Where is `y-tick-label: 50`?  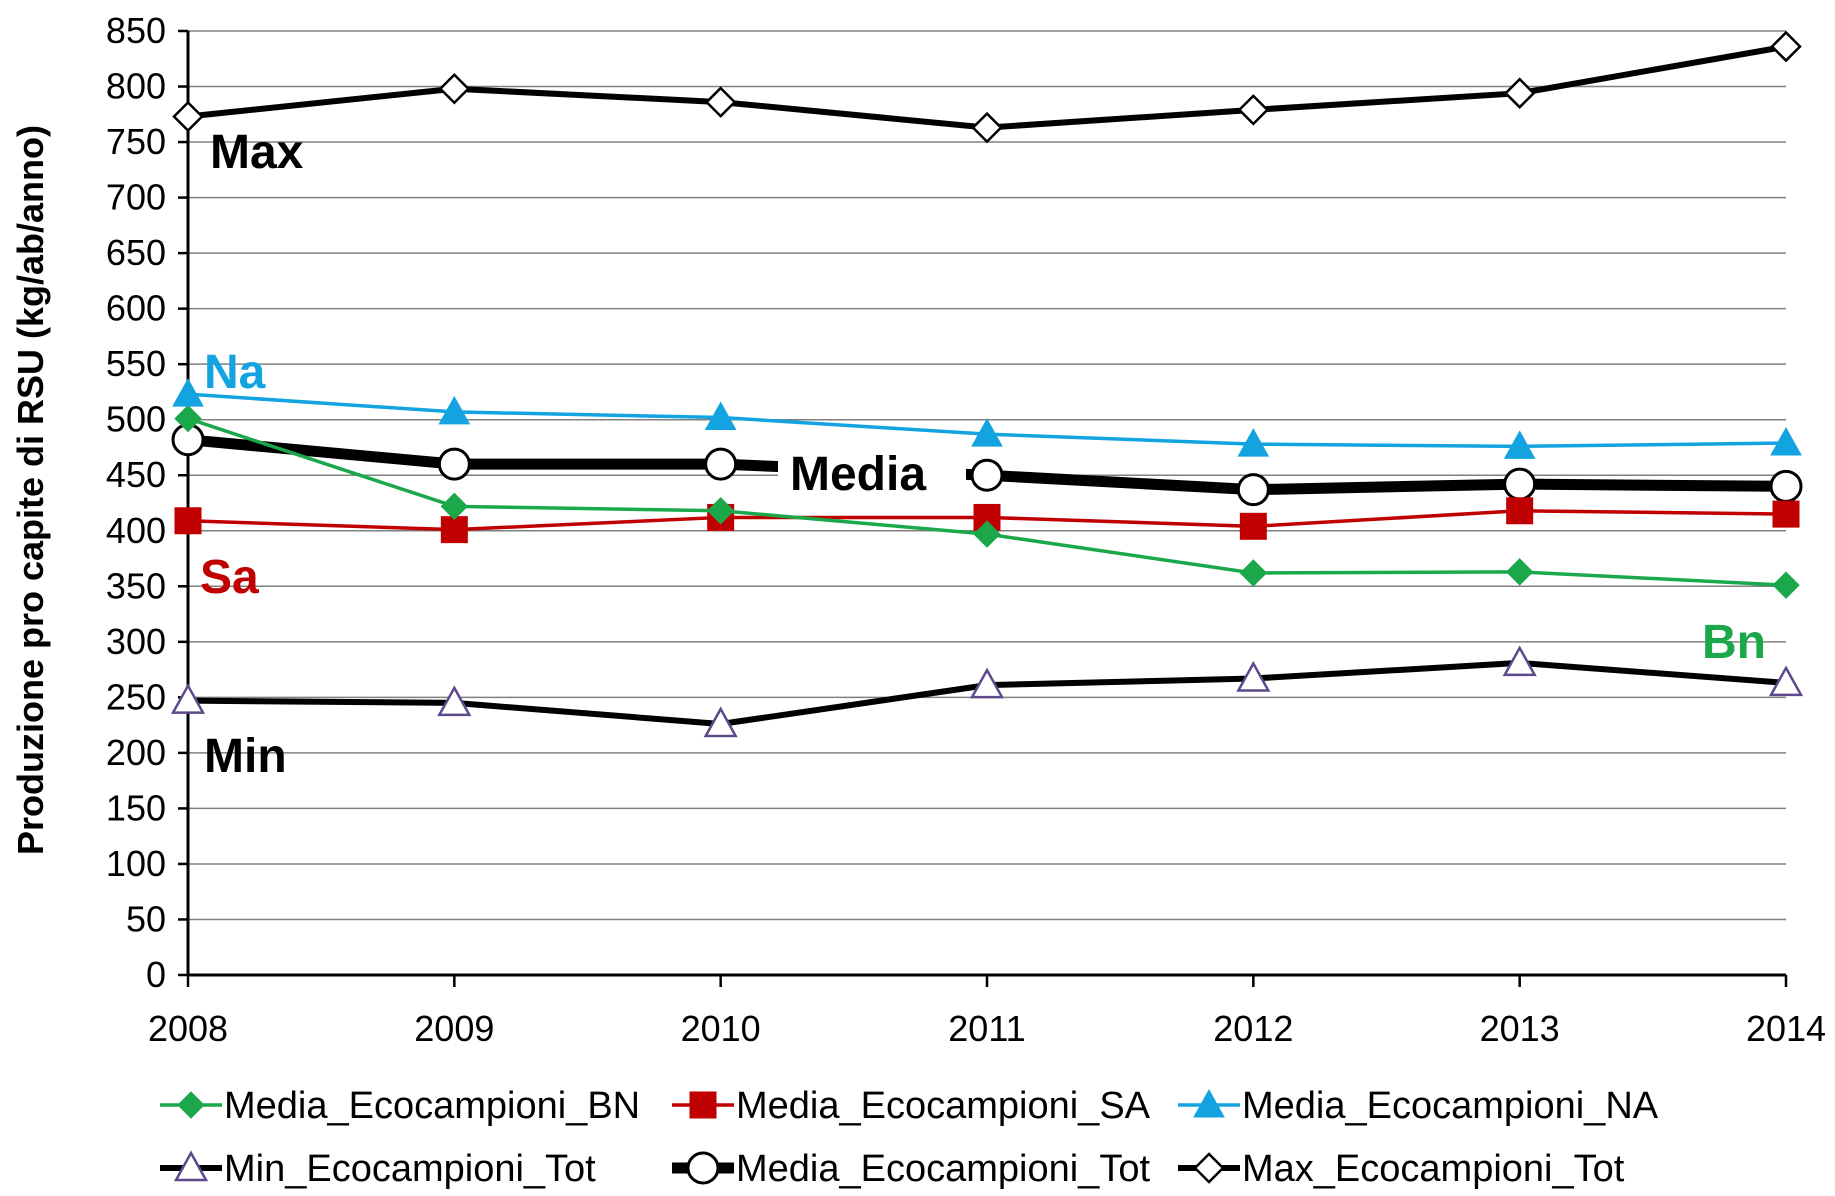
y-tick-label: 50 is located at coordinates (146, 918).